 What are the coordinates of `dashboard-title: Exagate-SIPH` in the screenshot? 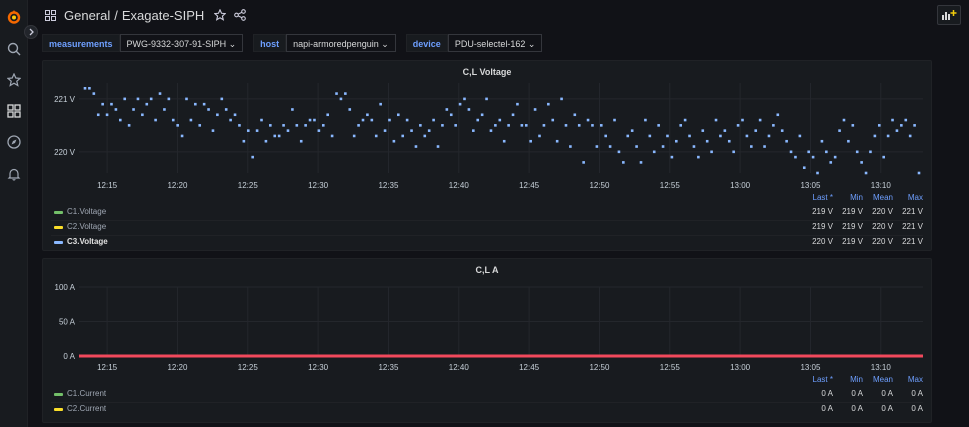 It's located at (163, 15).